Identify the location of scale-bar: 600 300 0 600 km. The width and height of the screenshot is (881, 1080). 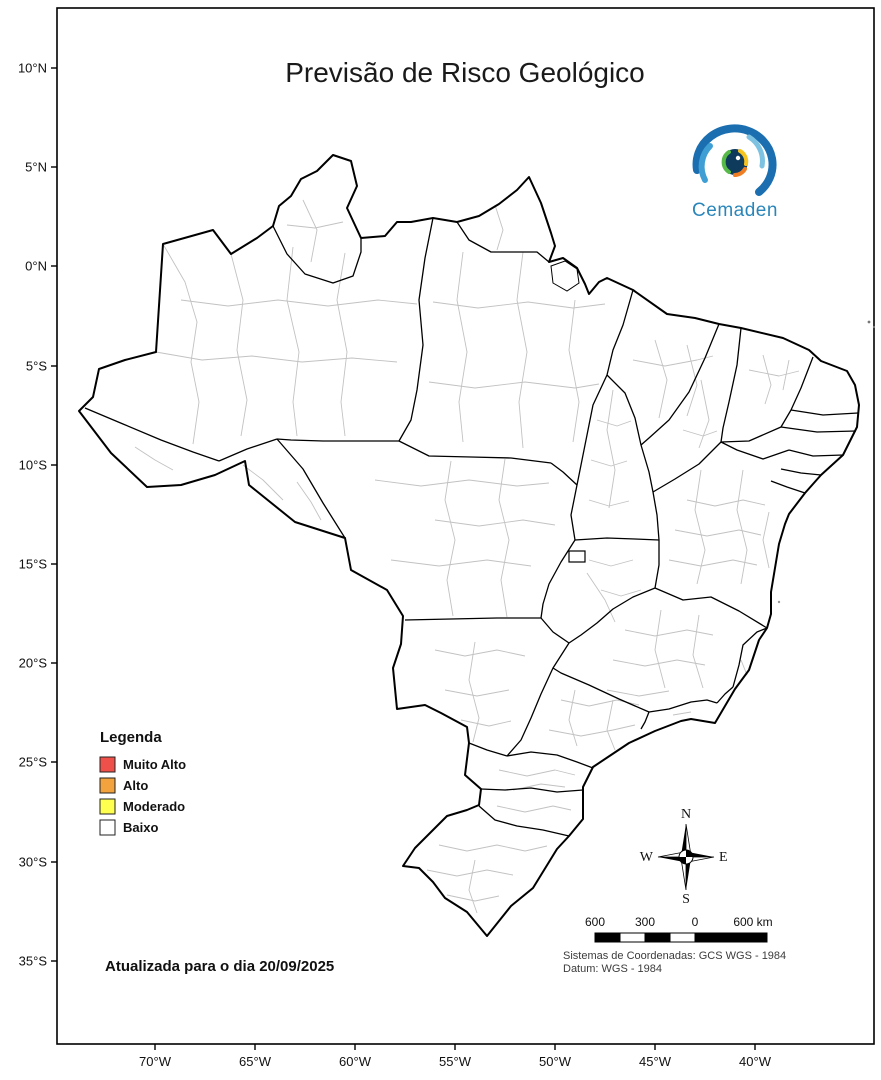
(679, 929).